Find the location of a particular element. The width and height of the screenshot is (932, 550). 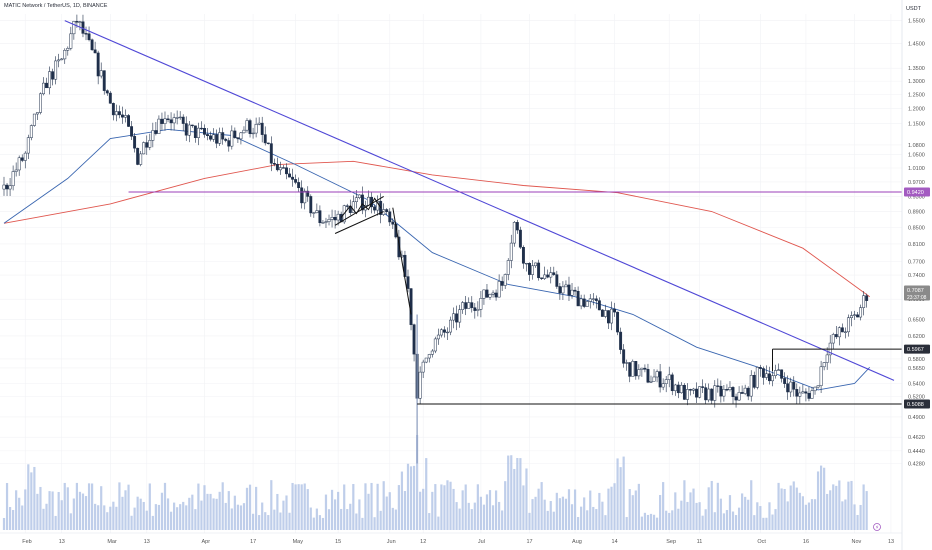

time-tick-label: Sep is located at coordinates (671, 542).